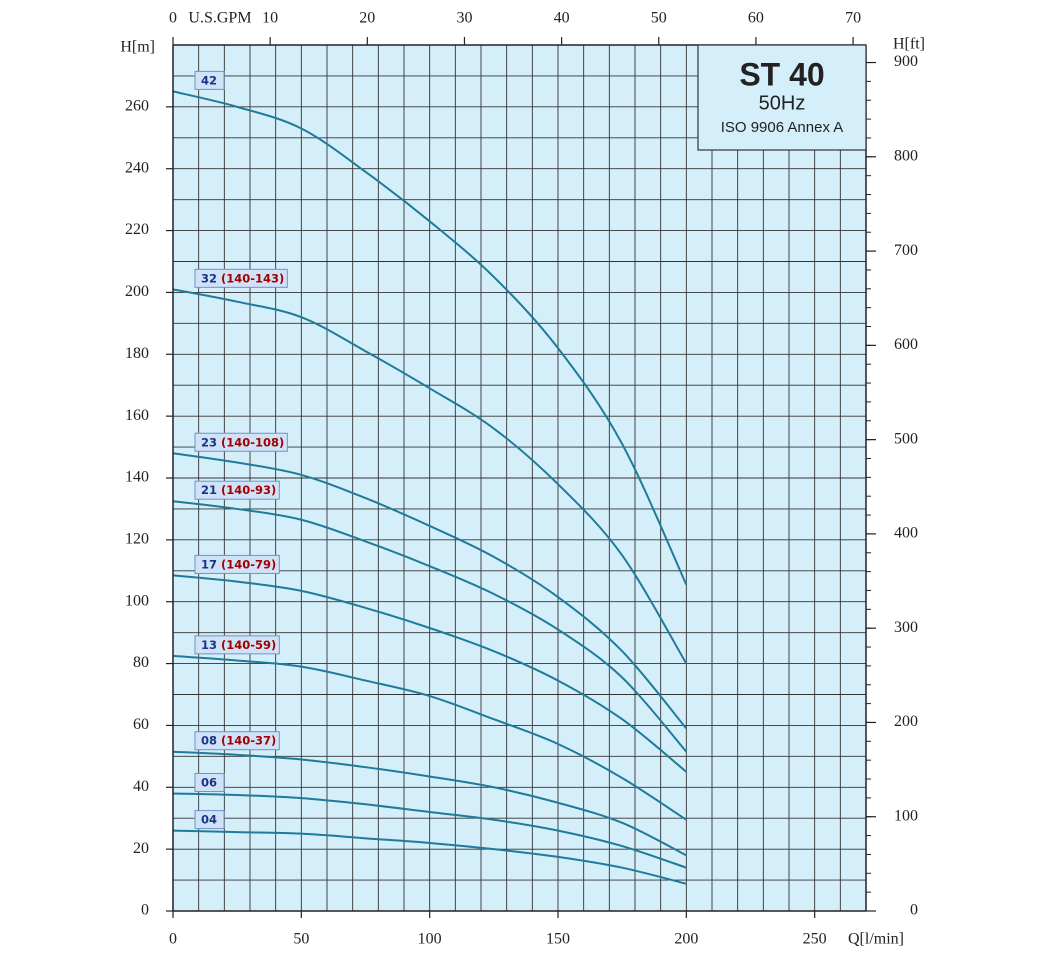 The image size is (1038, 960). Describe the element at coordinates (209, 442) in the screenshot. I see `series-name: 23` at that location.